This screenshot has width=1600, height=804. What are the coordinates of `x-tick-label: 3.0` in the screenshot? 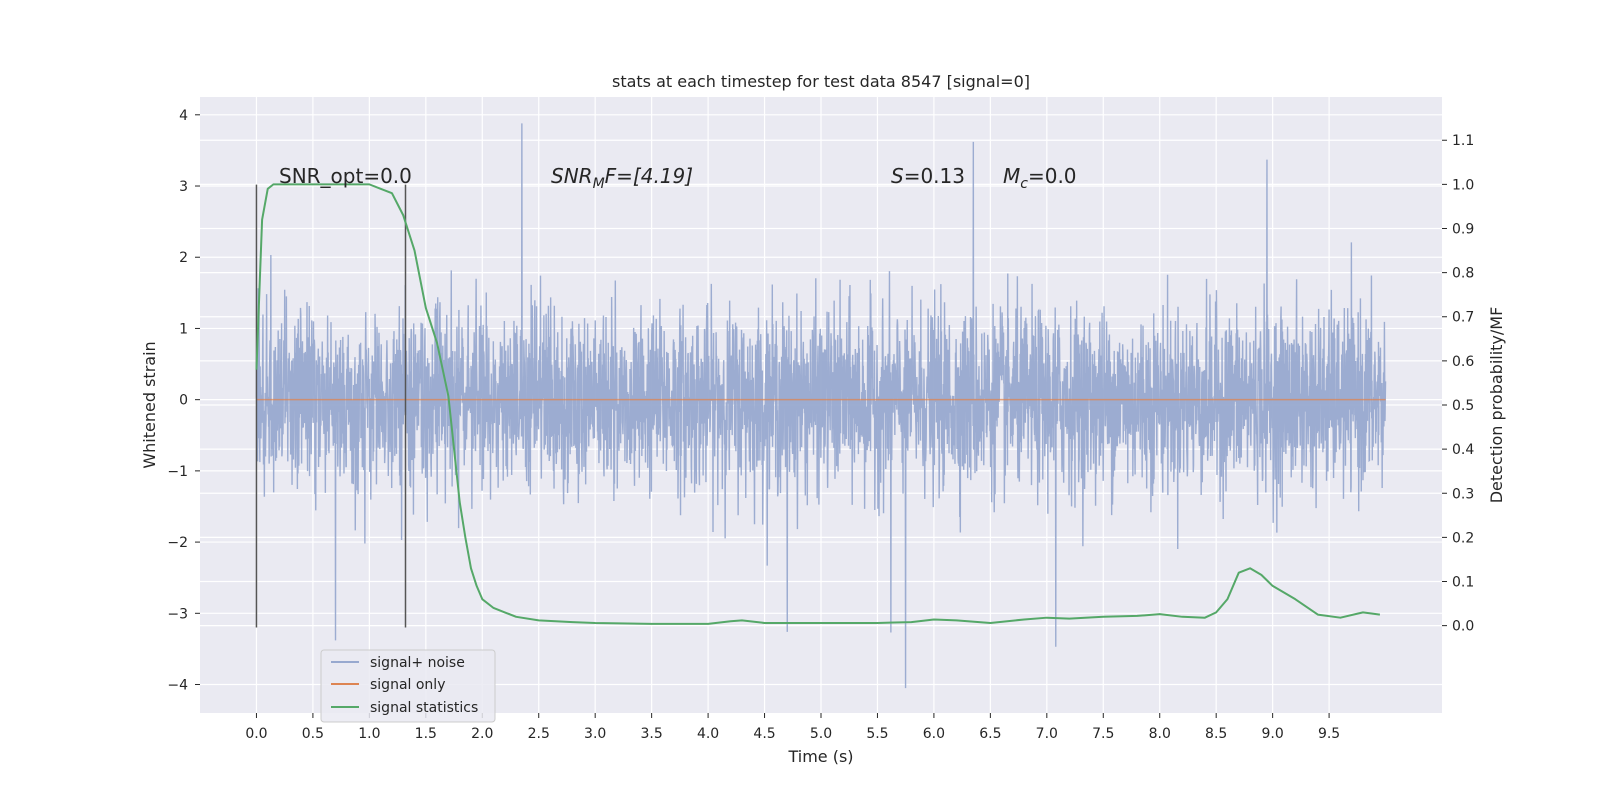 It's located at (595, 734).